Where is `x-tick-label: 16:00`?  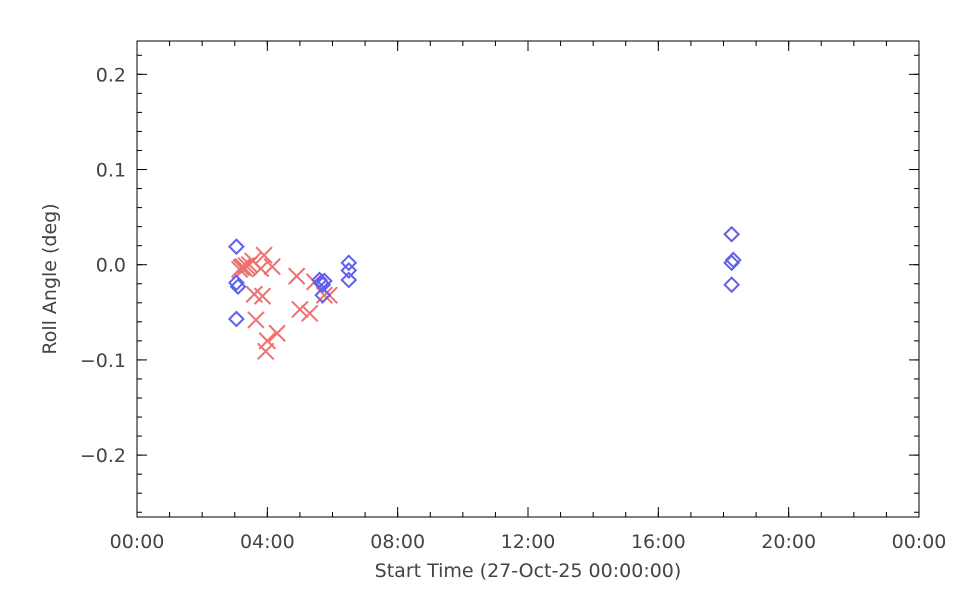
x-tick-label: 16:00 is located at coordinates (658, 542).